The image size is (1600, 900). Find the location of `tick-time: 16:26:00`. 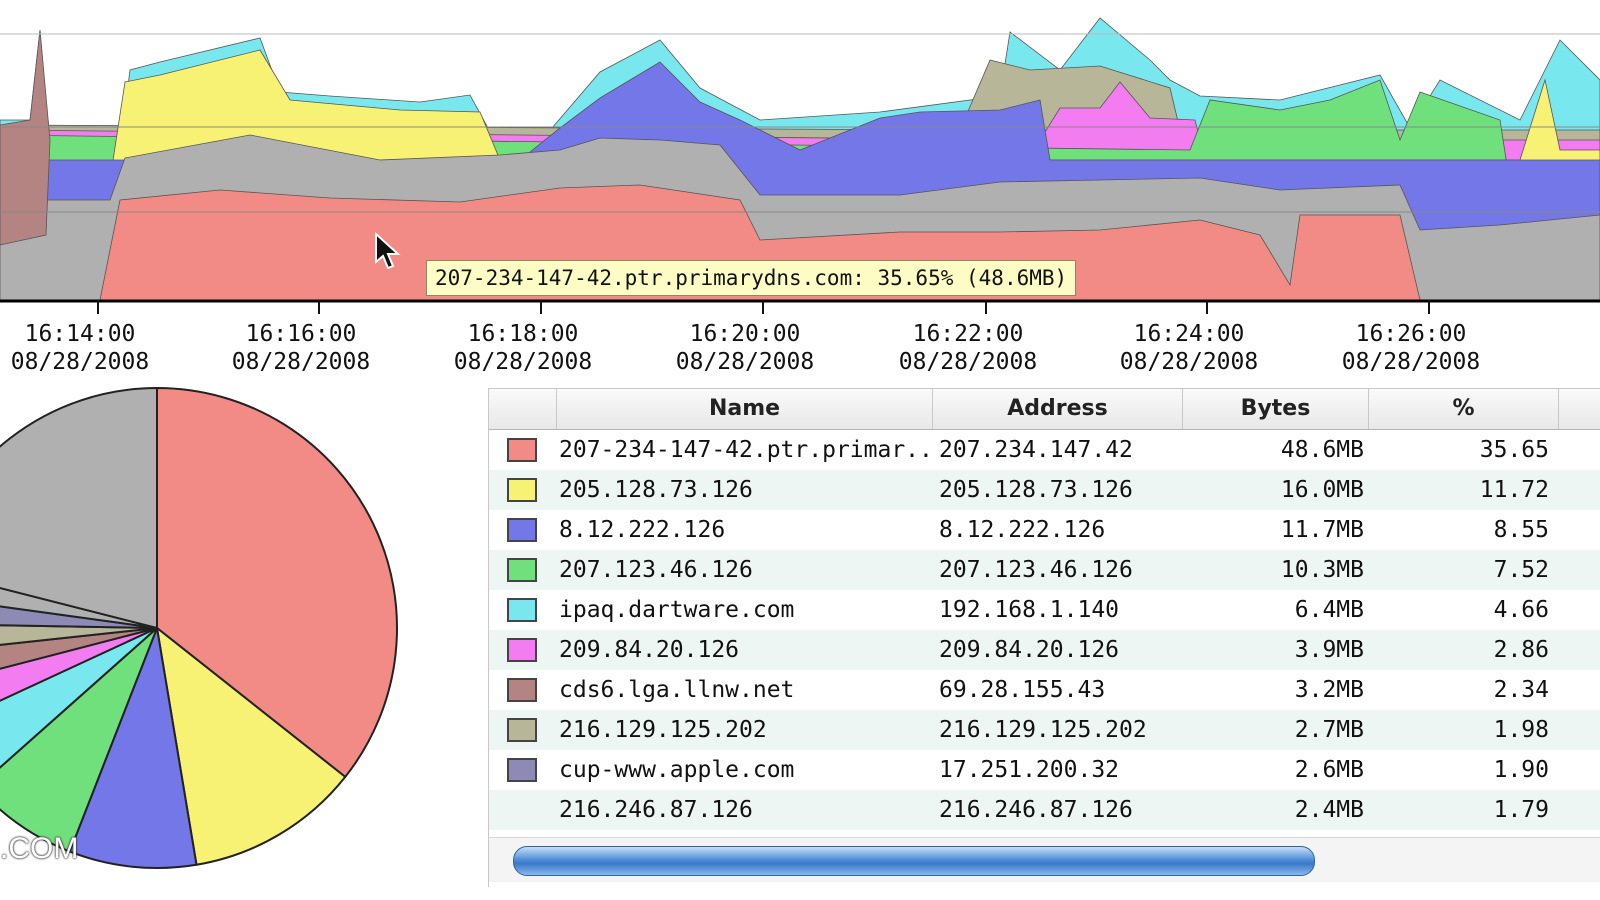

tick-time: 16:26:00 is located at coordinates (1411, 334).